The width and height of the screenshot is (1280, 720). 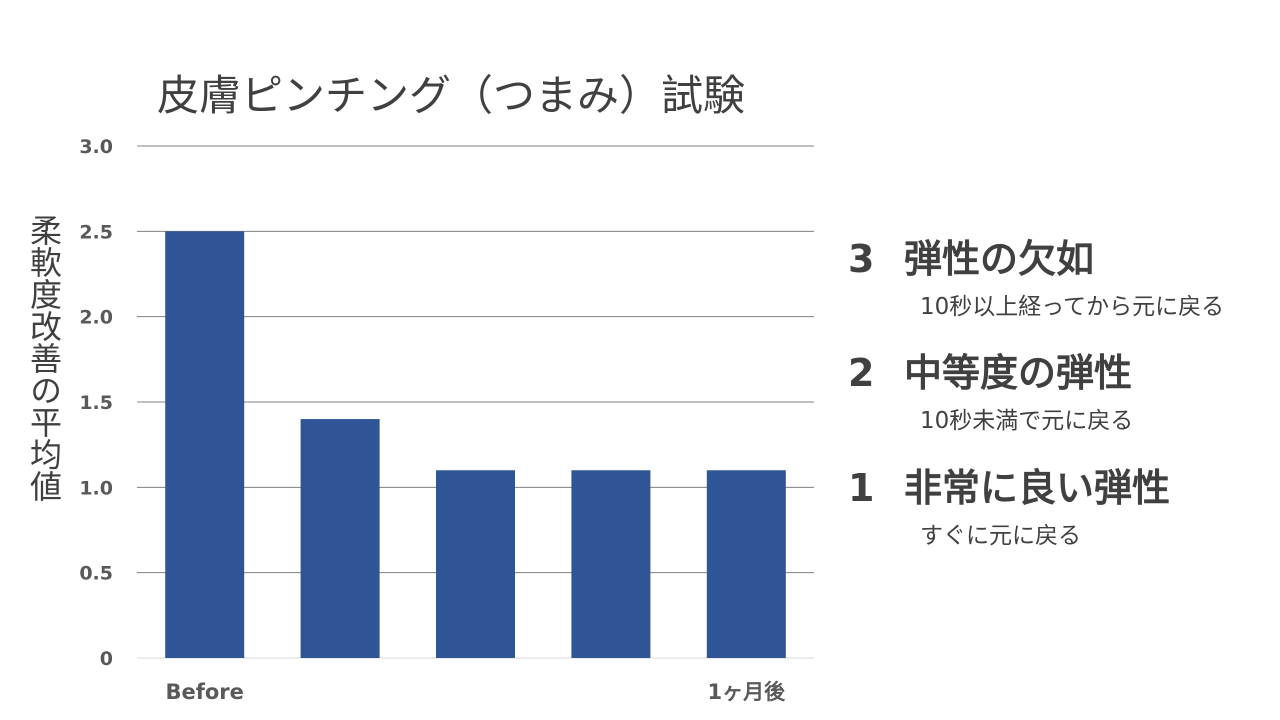 What do you see at coordinates (44, 358) in the screenshot?
I see `y-axis-label: 柔軟度改善の平均値` at bounding box center [44, 358].